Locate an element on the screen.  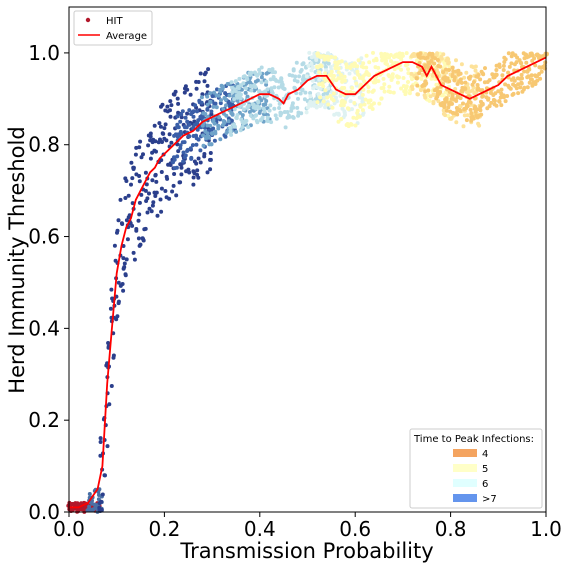
x-tick-label: 0.4 is located at coordinates (260, 529).